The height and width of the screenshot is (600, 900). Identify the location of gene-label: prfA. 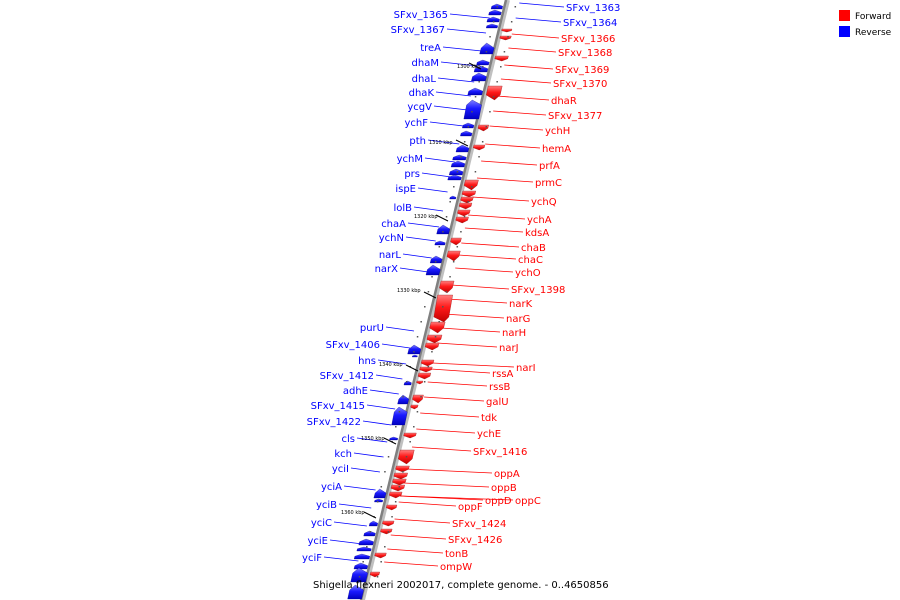
(549, 166).